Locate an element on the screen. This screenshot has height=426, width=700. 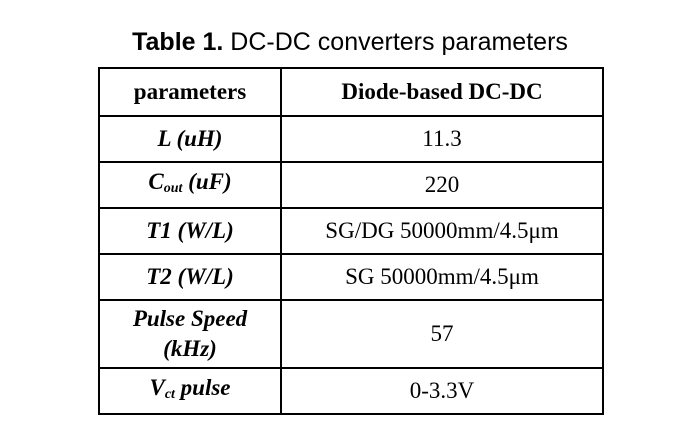
table-caption: Table 1. DC-DC converters parameters is located at coordinates (350, 42).